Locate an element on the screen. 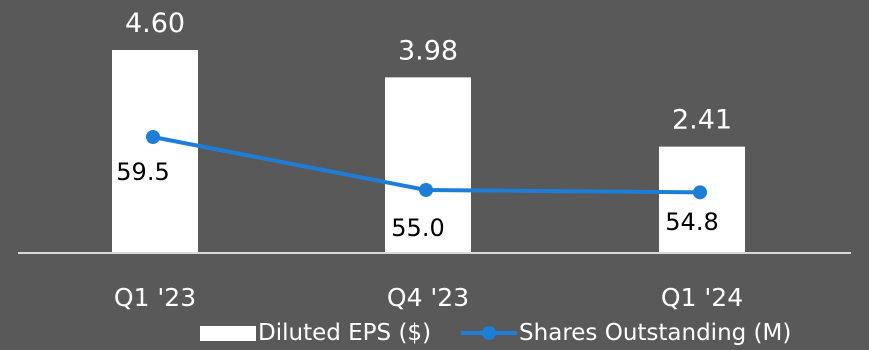 This screenshot has height=350, width=869. bar-value-label-2: 2.41 is located at coordinates (702, 120).